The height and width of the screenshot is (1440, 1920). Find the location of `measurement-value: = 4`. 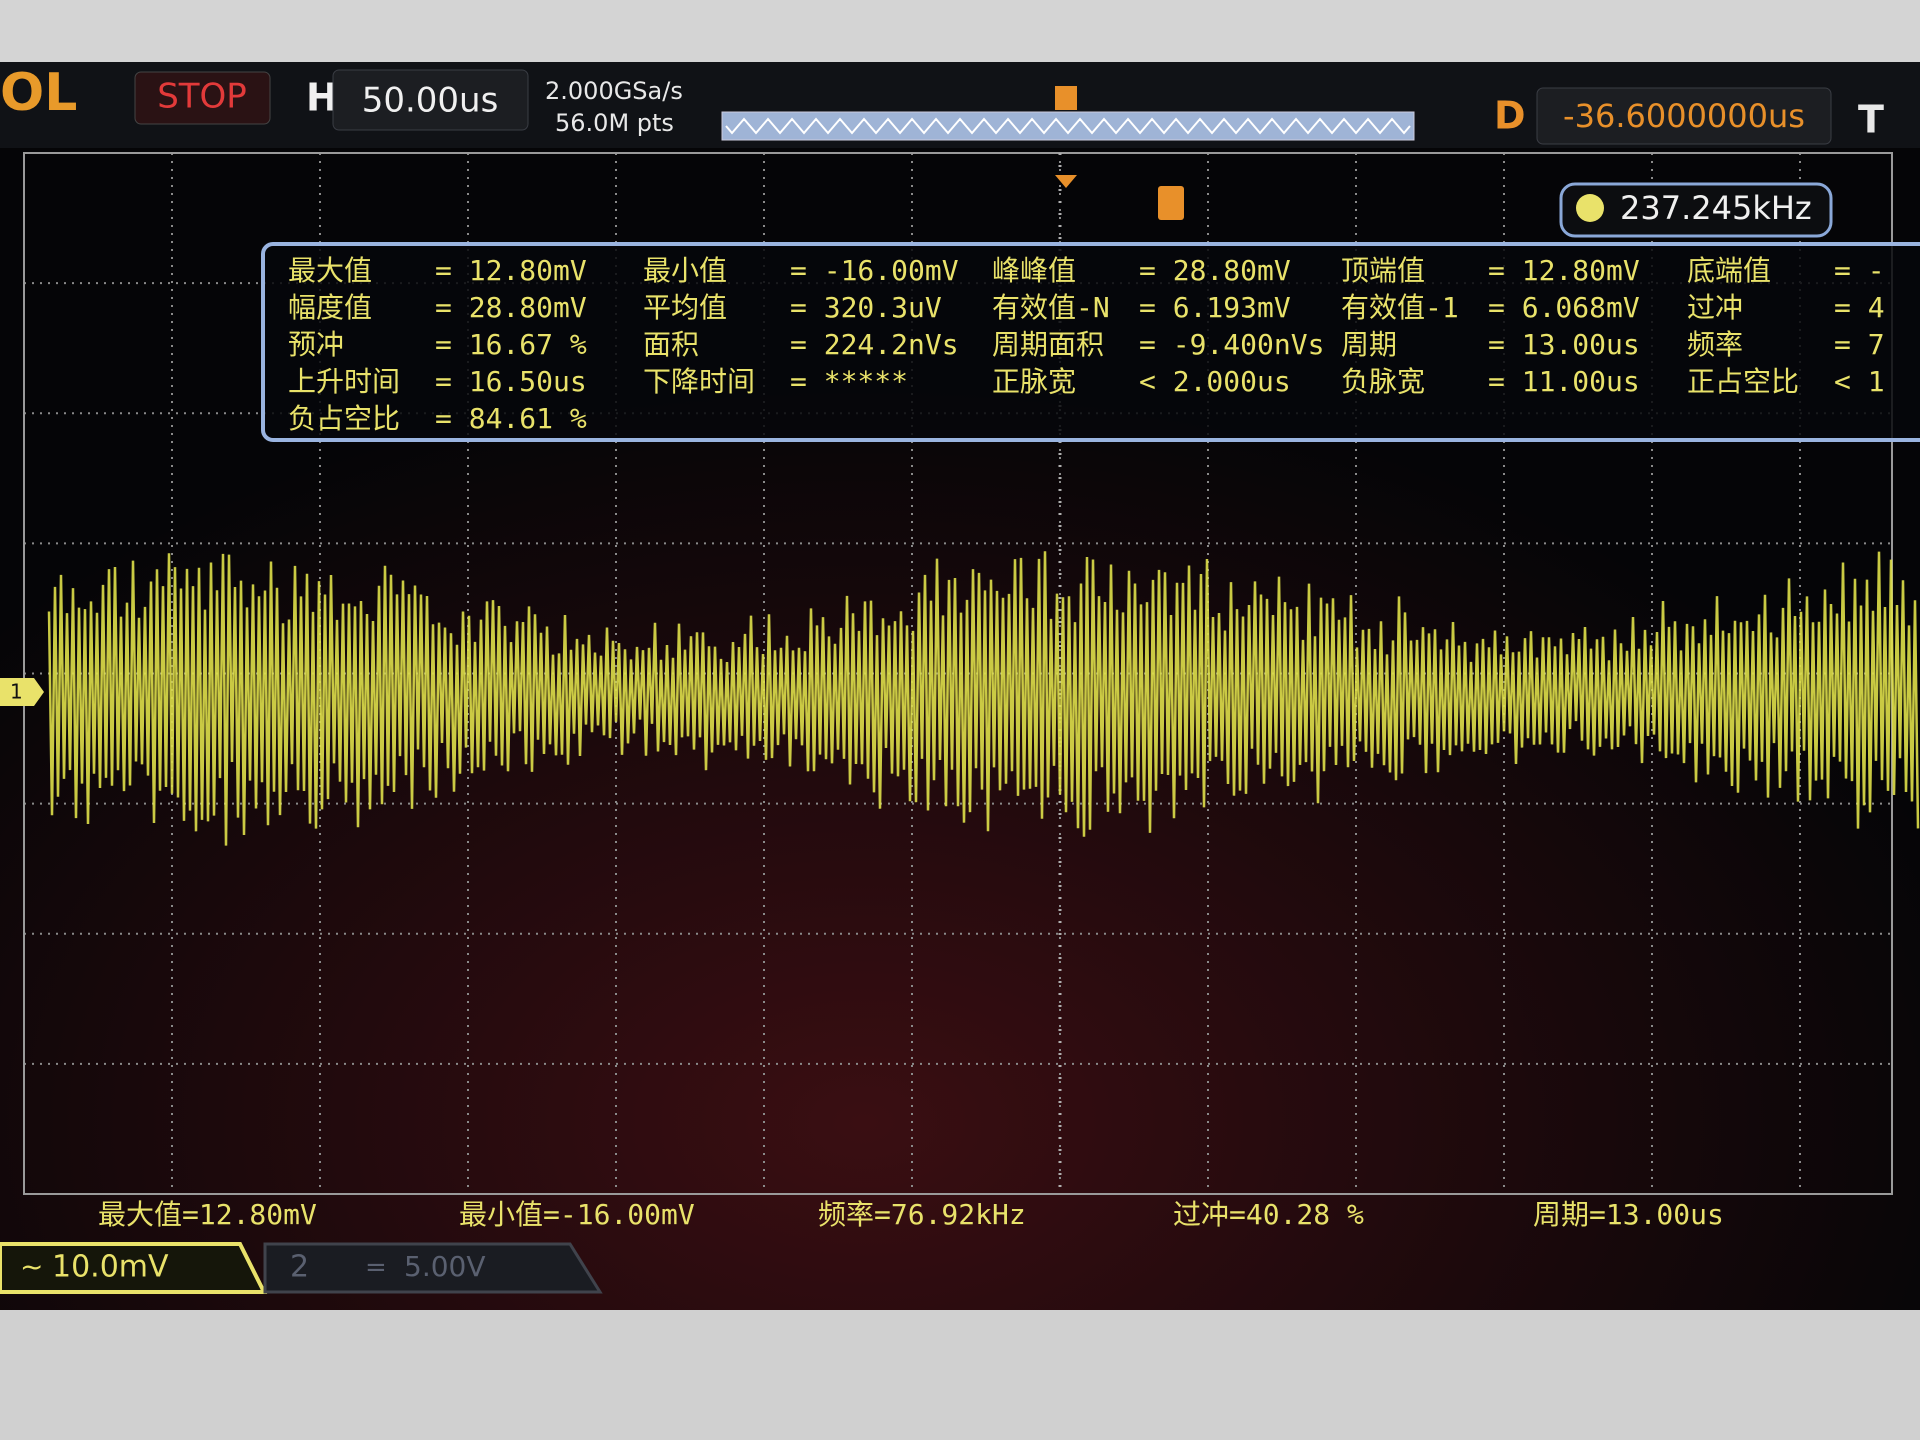

measurement-value: = 4 is located at coordinates (1859, 307).